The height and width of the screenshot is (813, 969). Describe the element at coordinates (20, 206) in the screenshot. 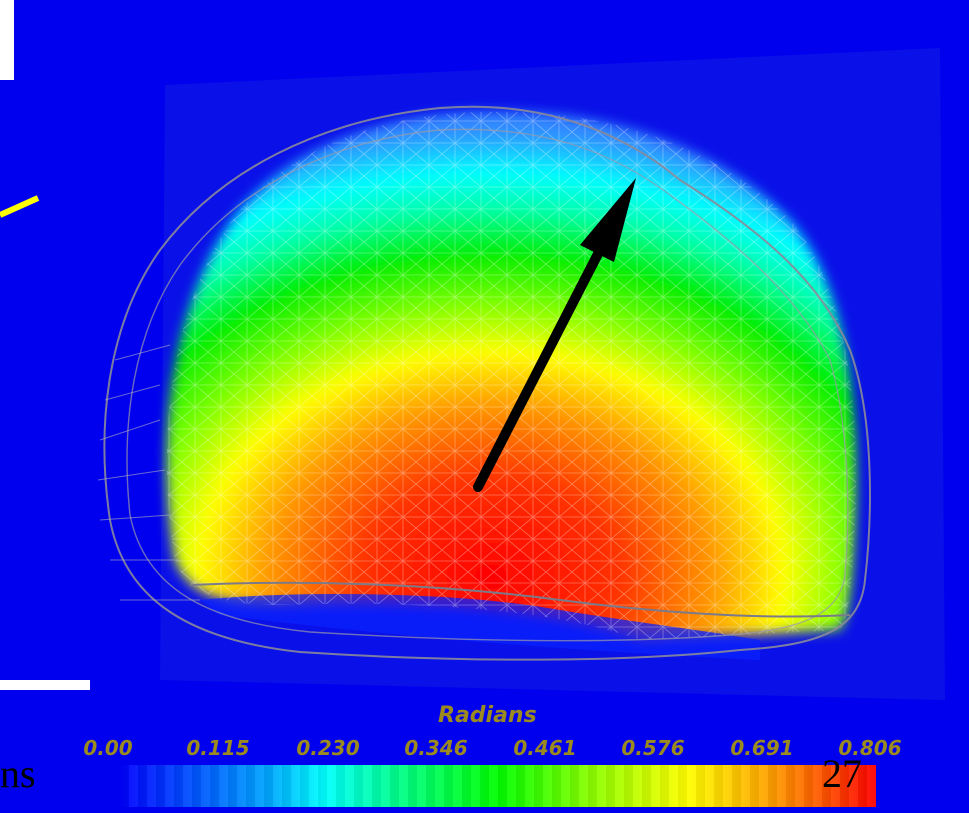

I see `yellow-axis-line` at that location.